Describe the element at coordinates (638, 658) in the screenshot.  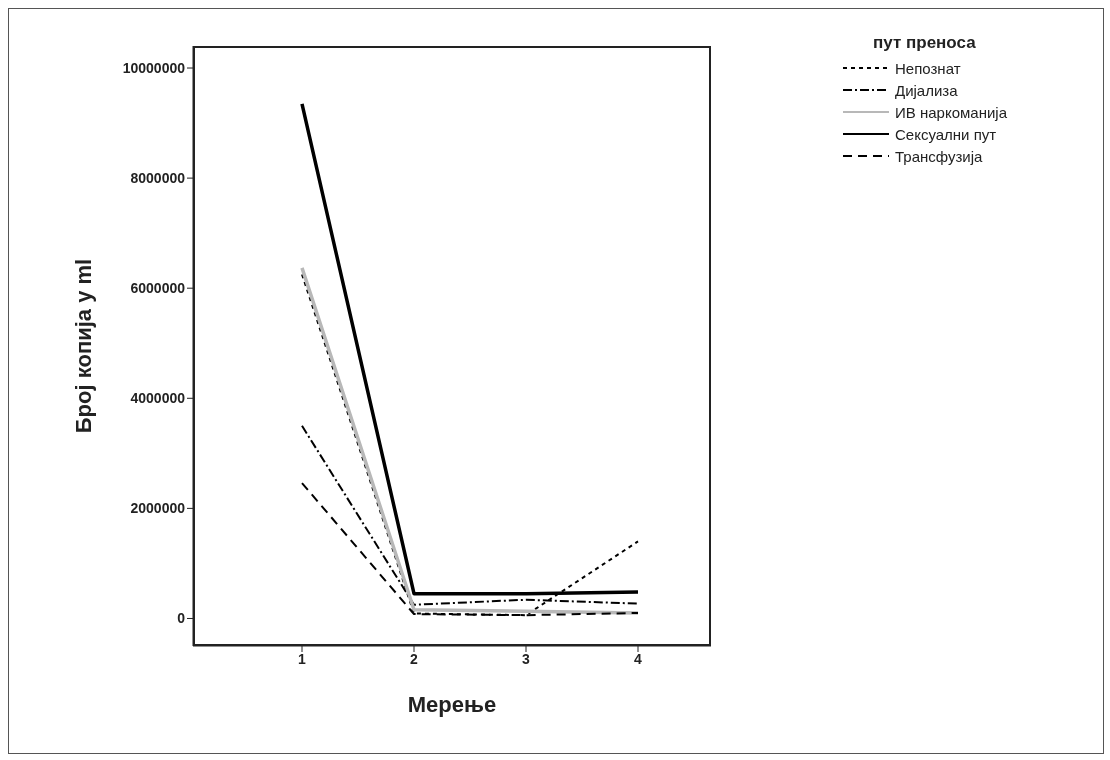
I see `x-tick-label: 4` at that location.